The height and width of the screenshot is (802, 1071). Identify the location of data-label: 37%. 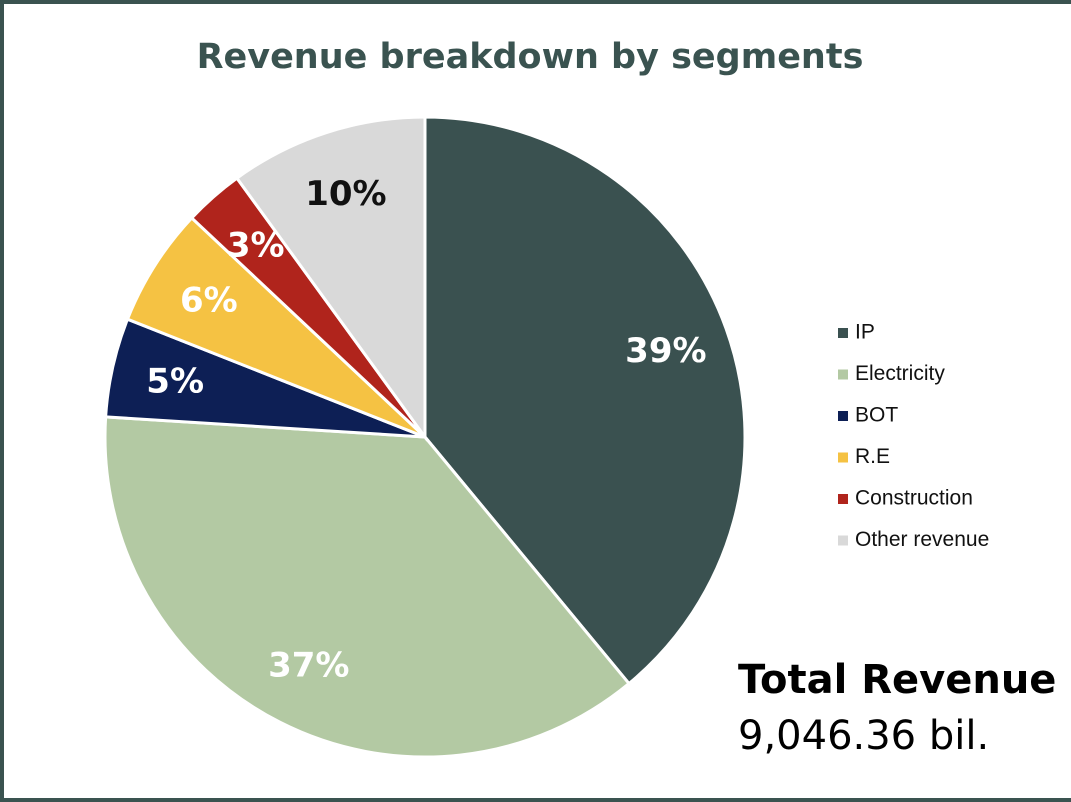
(308, 666).